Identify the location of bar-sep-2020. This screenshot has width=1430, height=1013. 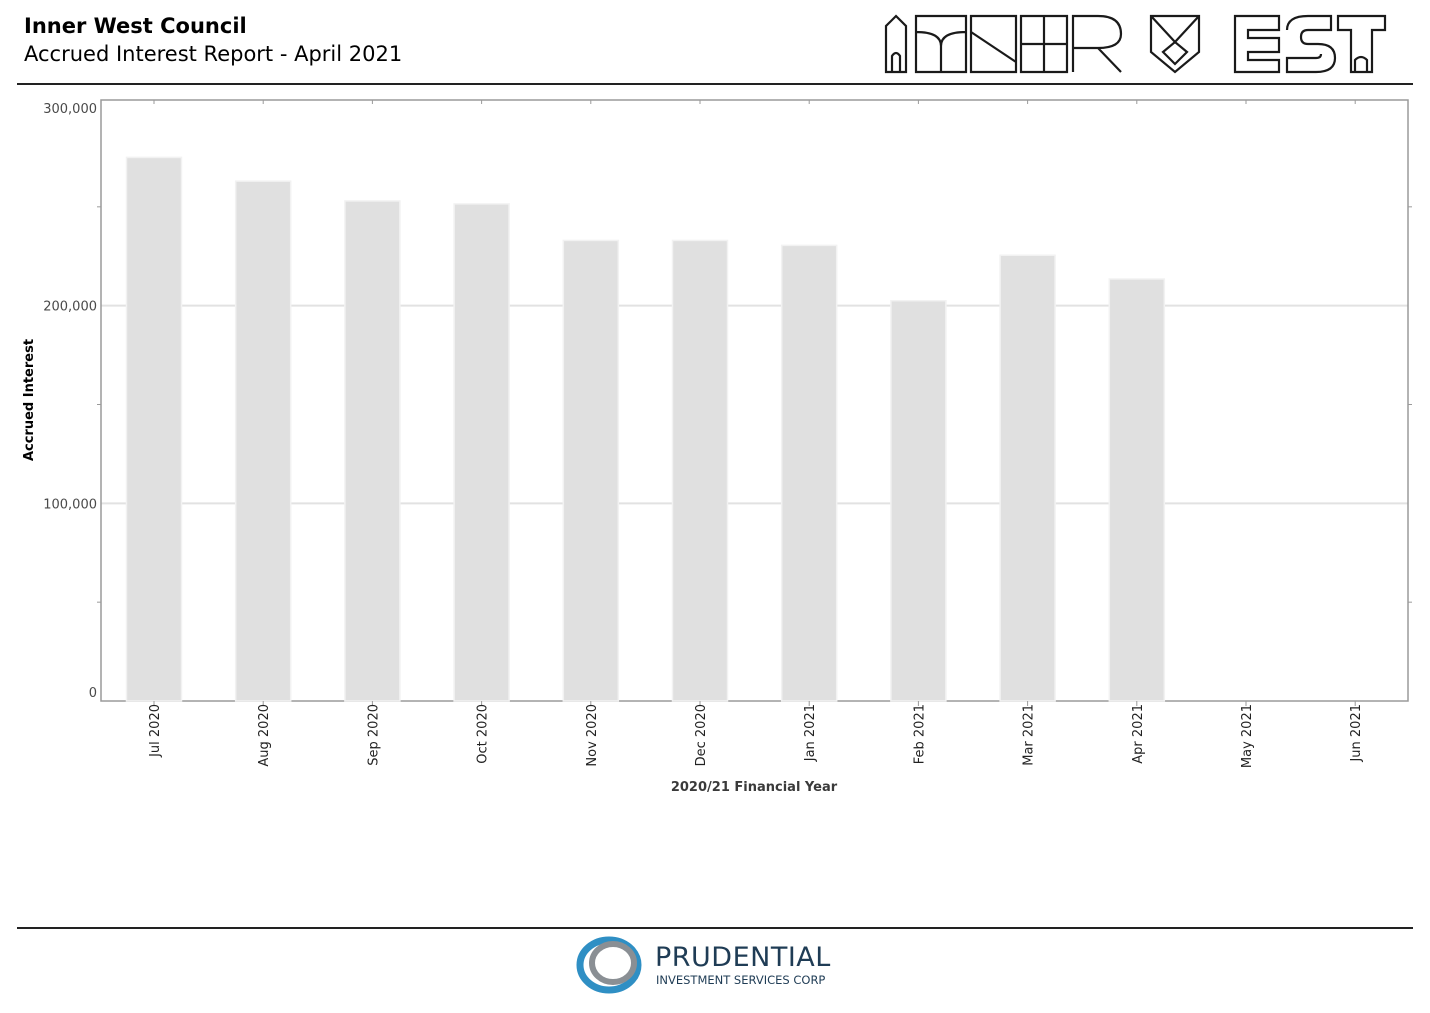
(372, 451).